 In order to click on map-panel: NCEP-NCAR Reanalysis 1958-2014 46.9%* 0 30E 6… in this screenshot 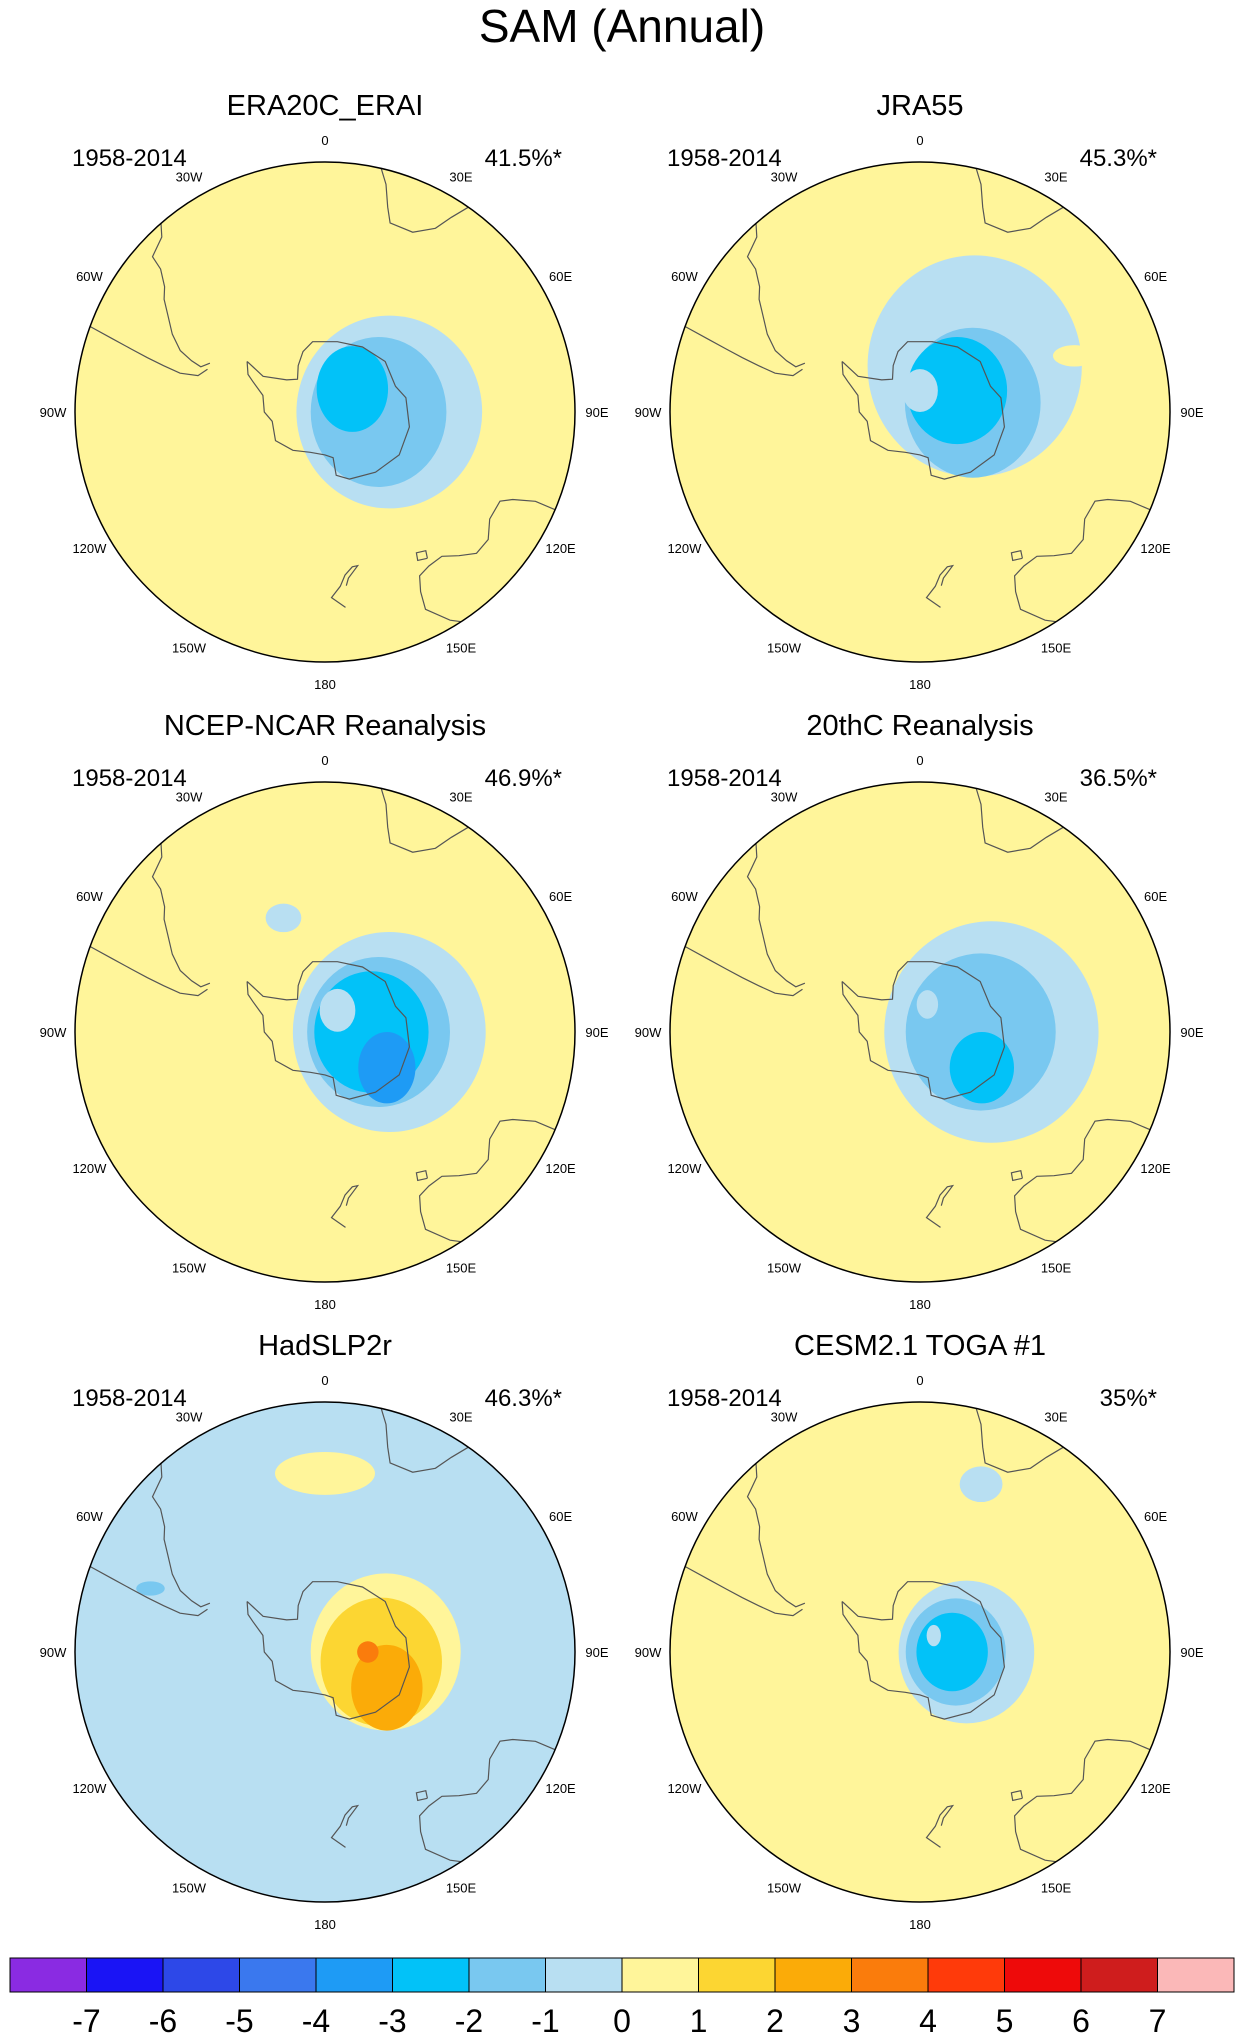, I will do `click(324, 1011)`.